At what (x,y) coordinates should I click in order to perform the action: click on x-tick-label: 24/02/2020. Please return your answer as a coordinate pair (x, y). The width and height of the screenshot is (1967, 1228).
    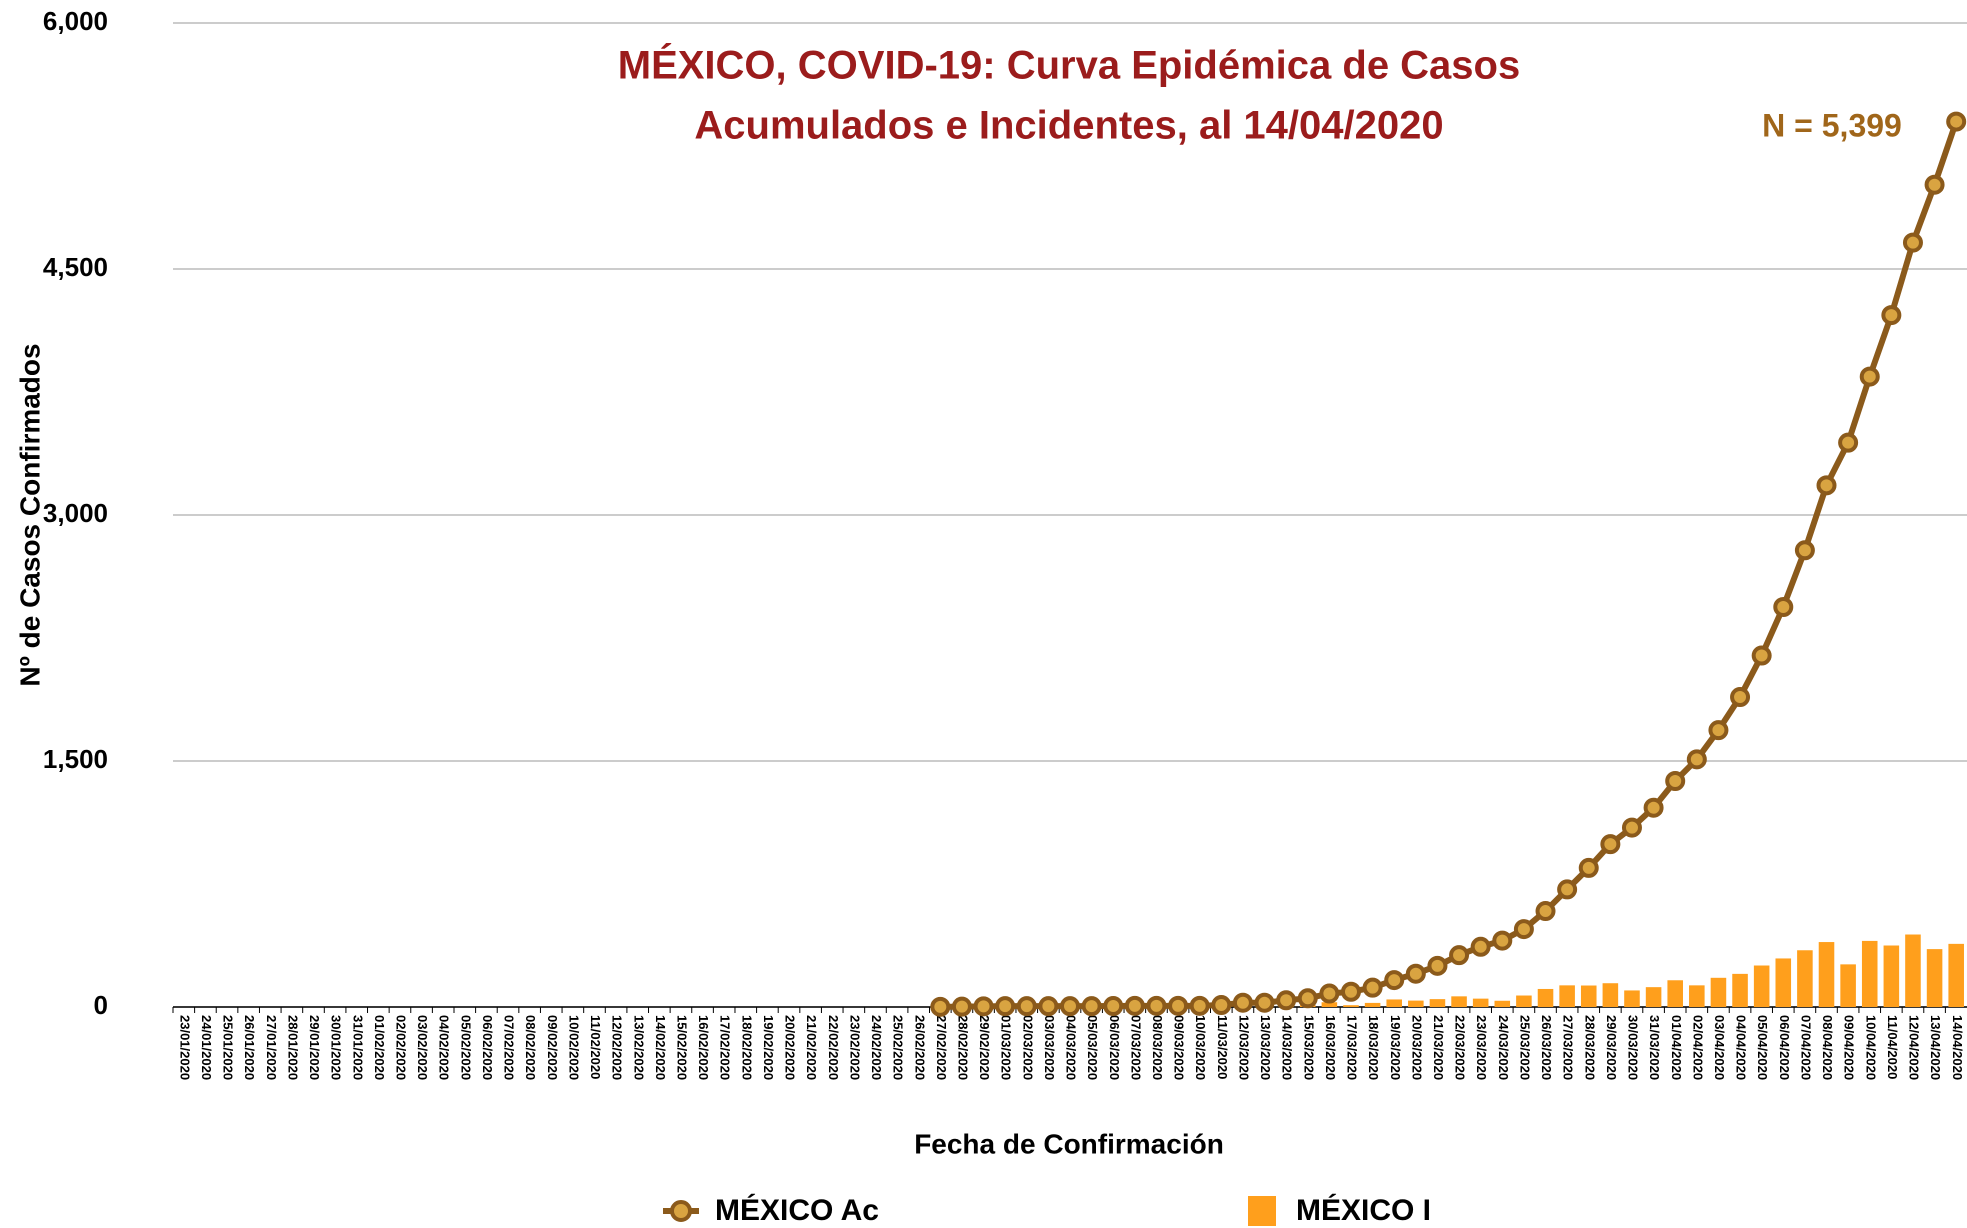
    Looking at the image, I should click on (876, 1047).